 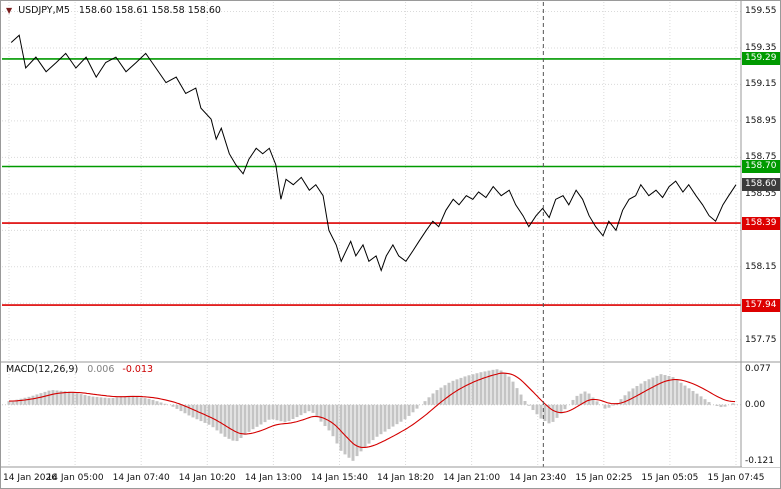 What do you see at coordinates (761, 305) in the screenshot?
I see `price-level-badge: 157.94` at bounding box center [761, 305].